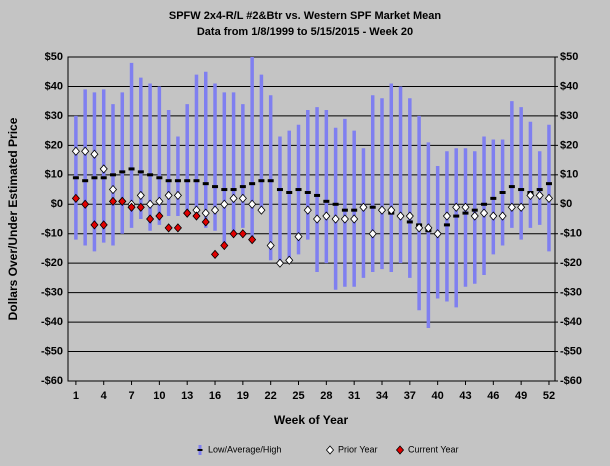 The width and height of the screenshot is (610, 466). Describe the element at coordinates (298, 396) in the screenshot. I see `x-tick-label: 25` at that location.